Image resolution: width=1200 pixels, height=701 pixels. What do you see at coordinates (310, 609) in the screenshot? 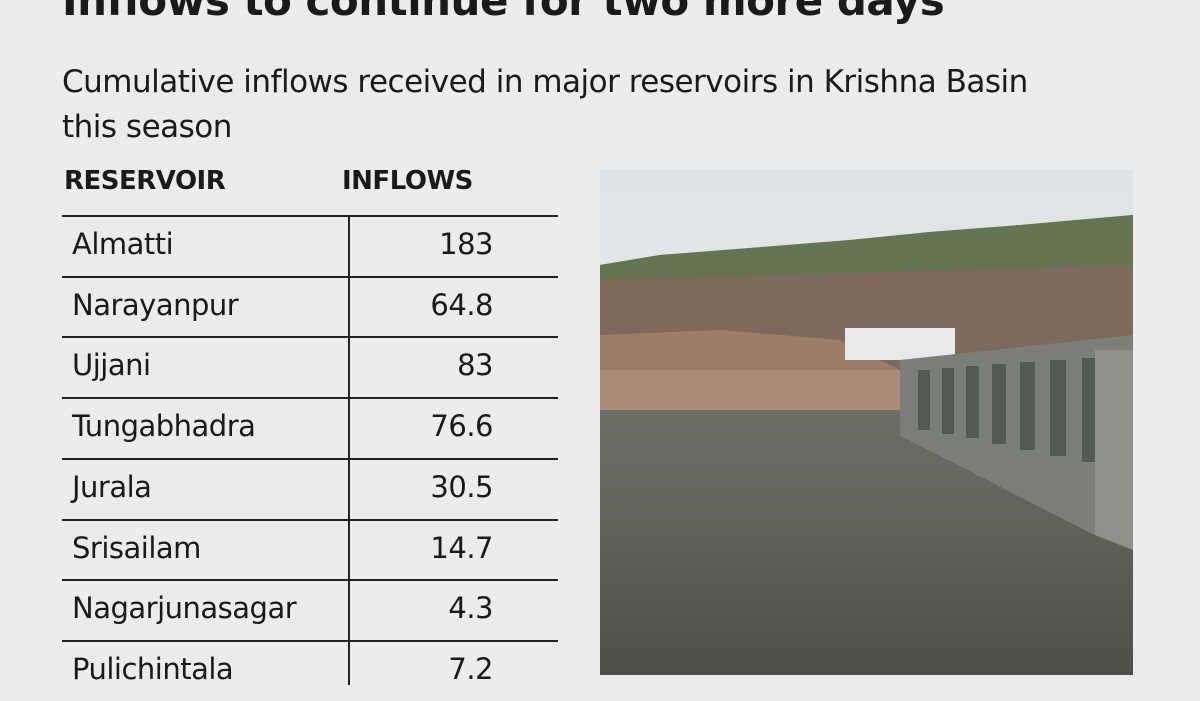
I see `table-row: Nagarjunasagar 4.3` at bounding box center [310, 609].